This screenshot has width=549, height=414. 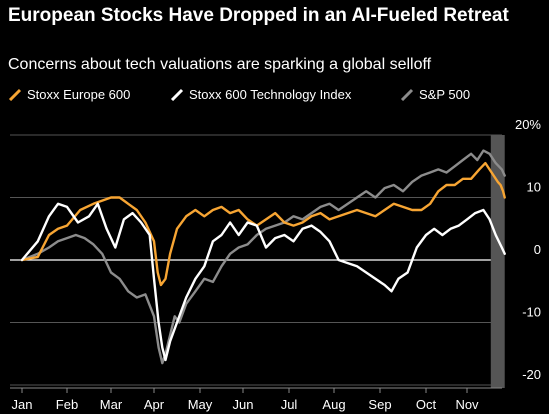 What do you see at coordinates (407, 95) in the screenshot?
I see `legend-swatch-sp500` at bounding box center [407, 95].